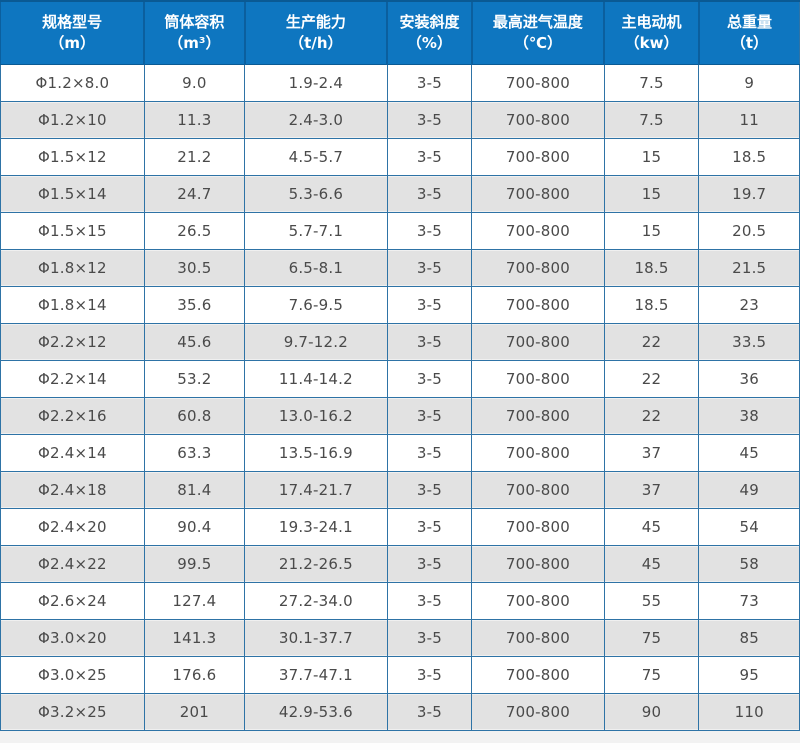 This screenshot has height=750, width=800. What do you see at coordinates (316, 638) in the screenshot?
I see `table-cell: 30.1-37.7` at bounding box center [316, 638].